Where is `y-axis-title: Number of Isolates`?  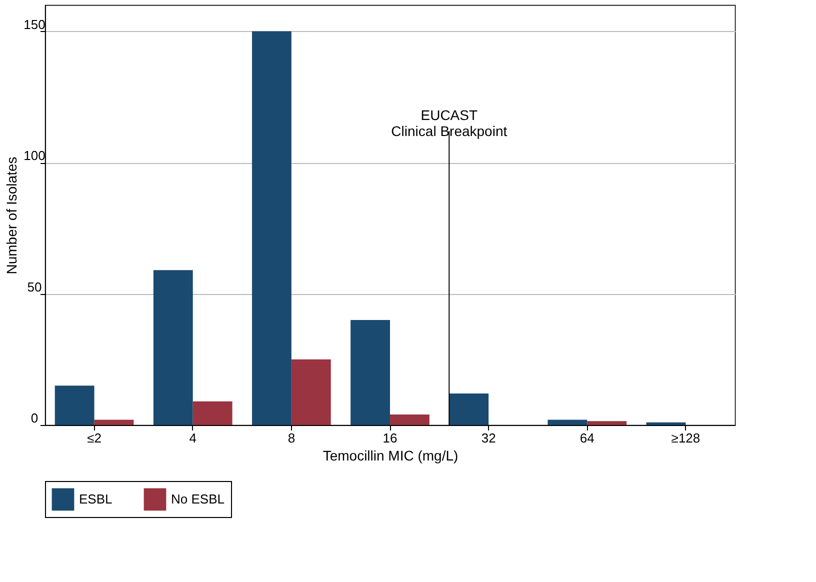
y-axis-title: Number of Isolates is located at coordinates (12, 215).